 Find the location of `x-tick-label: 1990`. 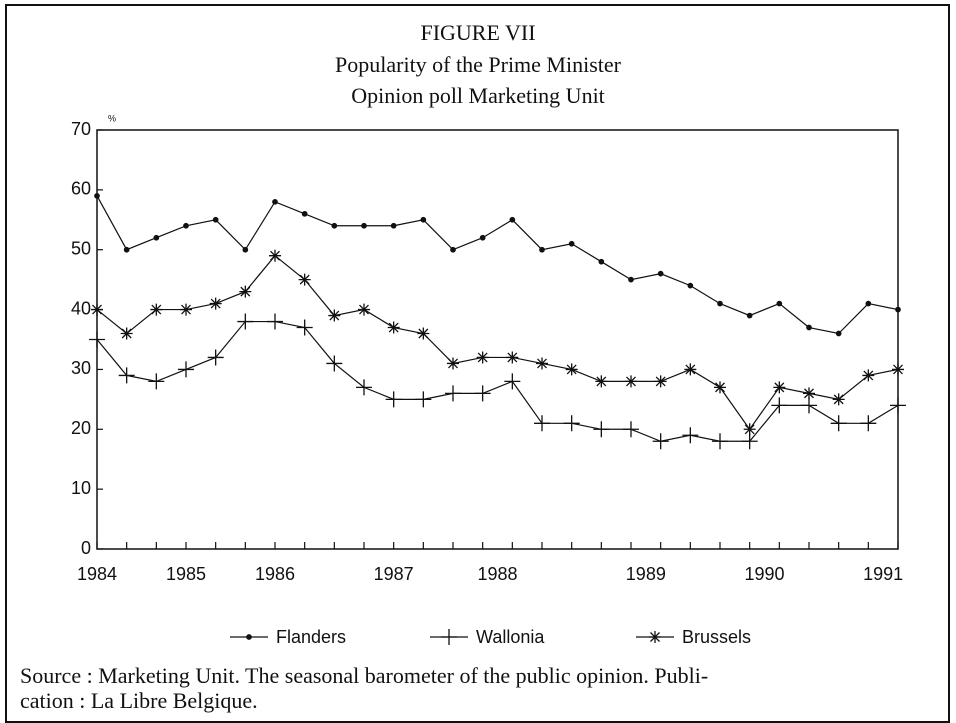

x-tick-label: 1990 is located at coordinates (764, 574).